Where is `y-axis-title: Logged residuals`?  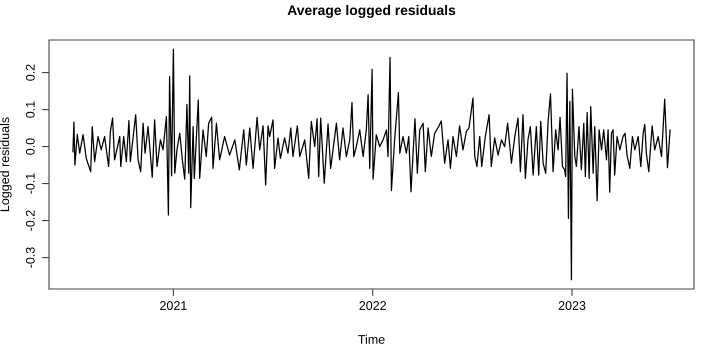 y-axis-title: Logged residuals is located at coordinates (6, 164).